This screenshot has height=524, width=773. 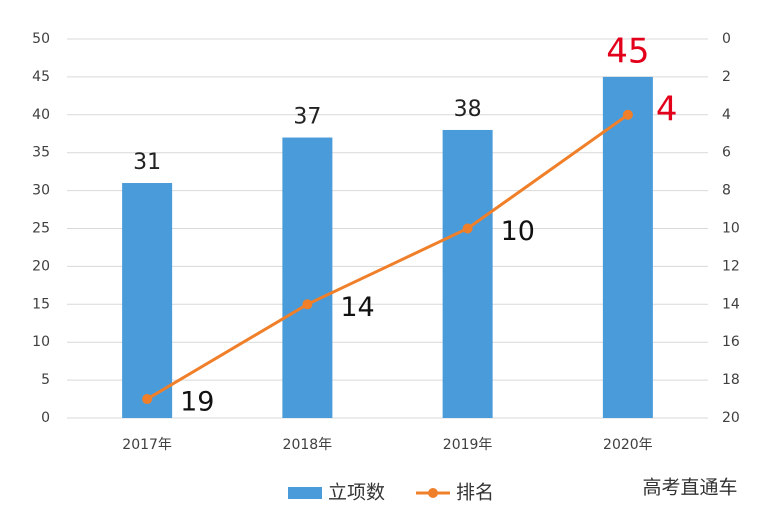 I want to click on y2-tick-label: 0, so click(x=726, y=39).